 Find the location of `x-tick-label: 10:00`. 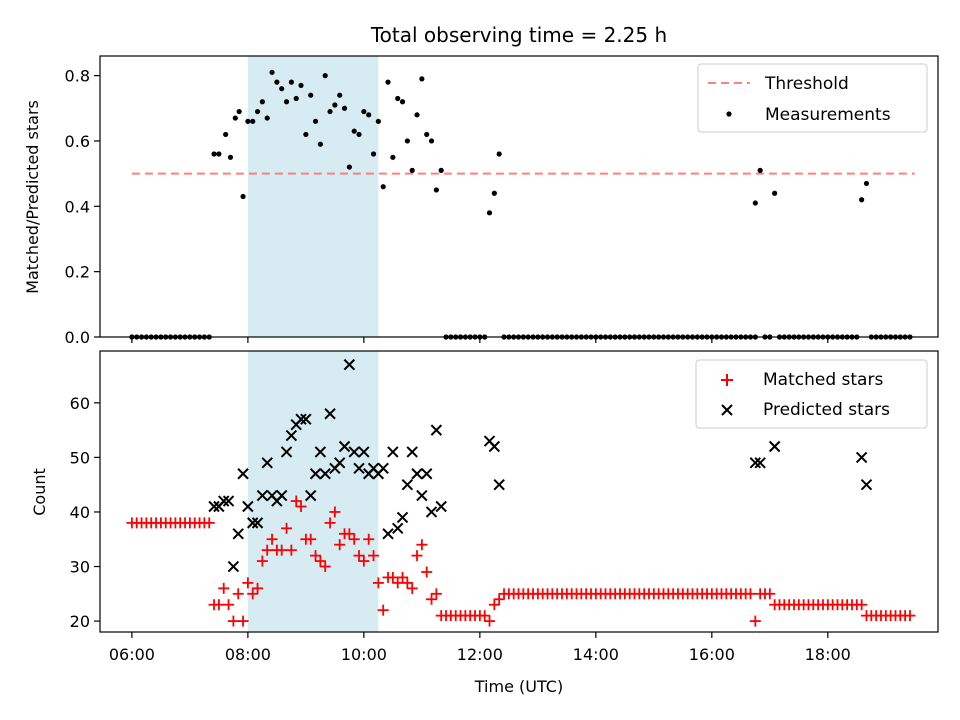

x-tick-label: 10:00 is located at coordinates (364, 654).